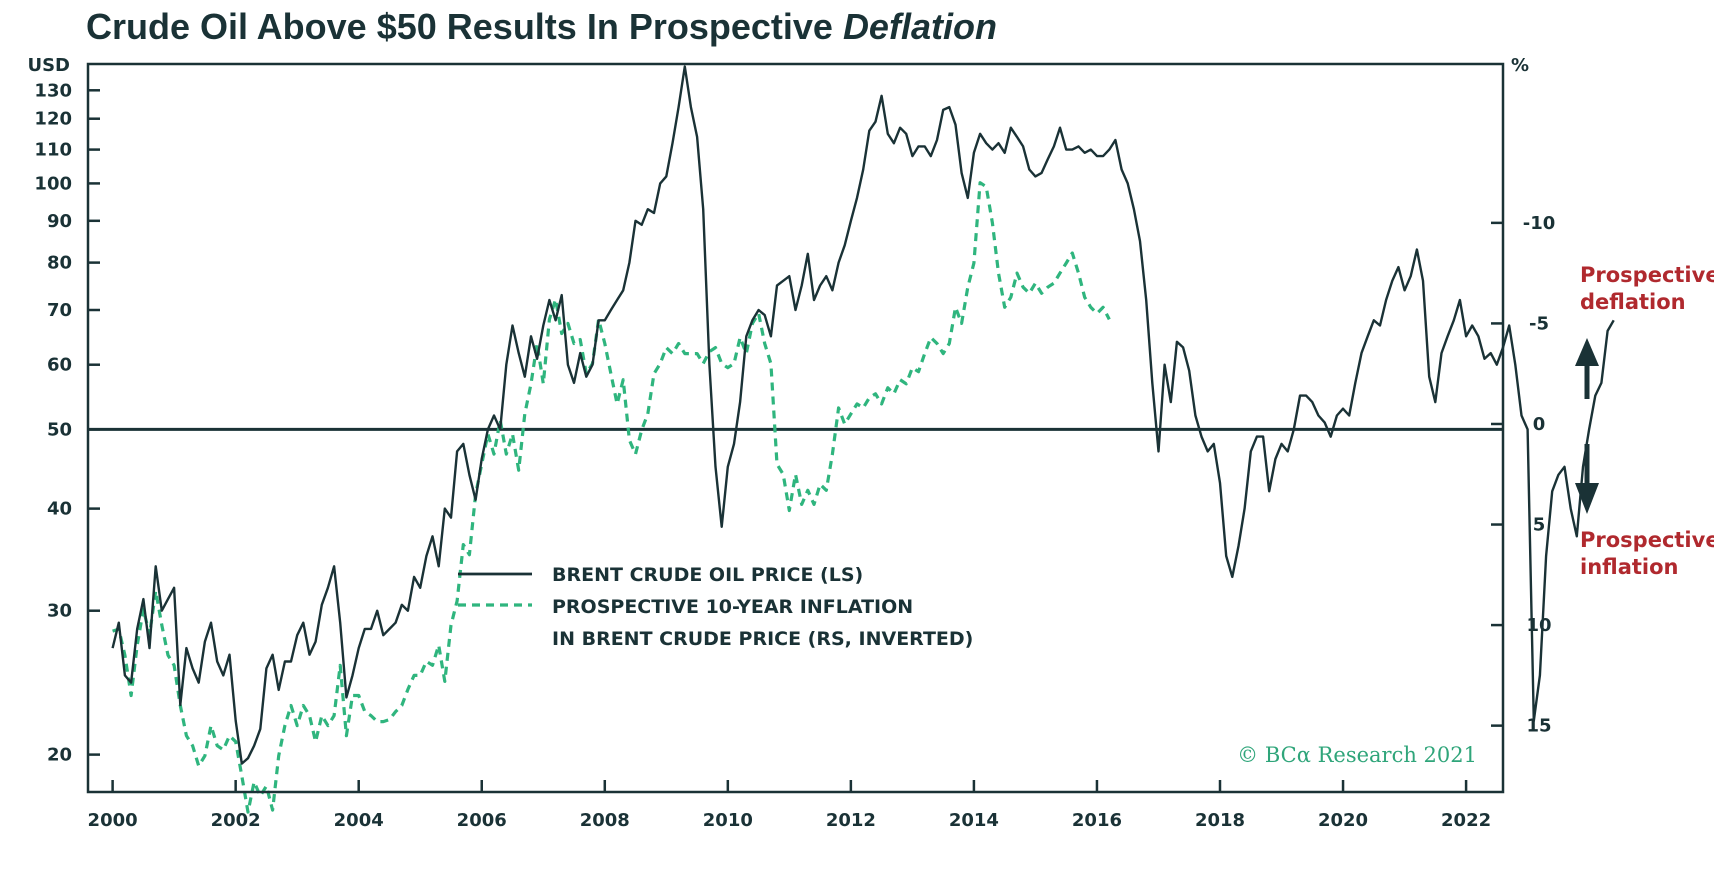 This screenshot has height=874, width=1714. What do you see at coordinates (1587, 498) in the screenshot?
I see `down-arrow-head-icon` at bounding box center [1587, 498].